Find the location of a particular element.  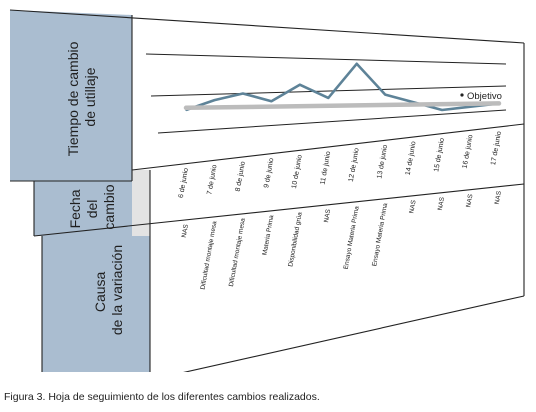

target-line is located at coordinates (342, 106).